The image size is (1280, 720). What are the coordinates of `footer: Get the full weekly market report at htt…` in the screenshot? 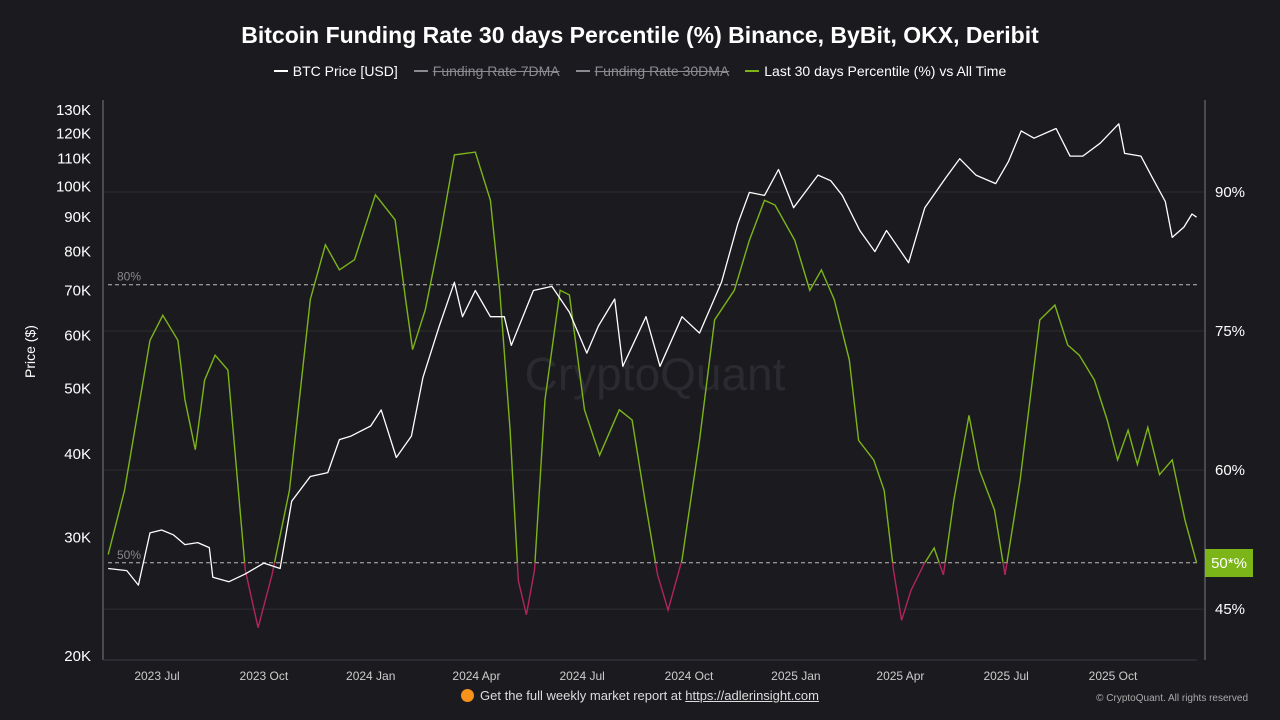 It's located at (640, 695).